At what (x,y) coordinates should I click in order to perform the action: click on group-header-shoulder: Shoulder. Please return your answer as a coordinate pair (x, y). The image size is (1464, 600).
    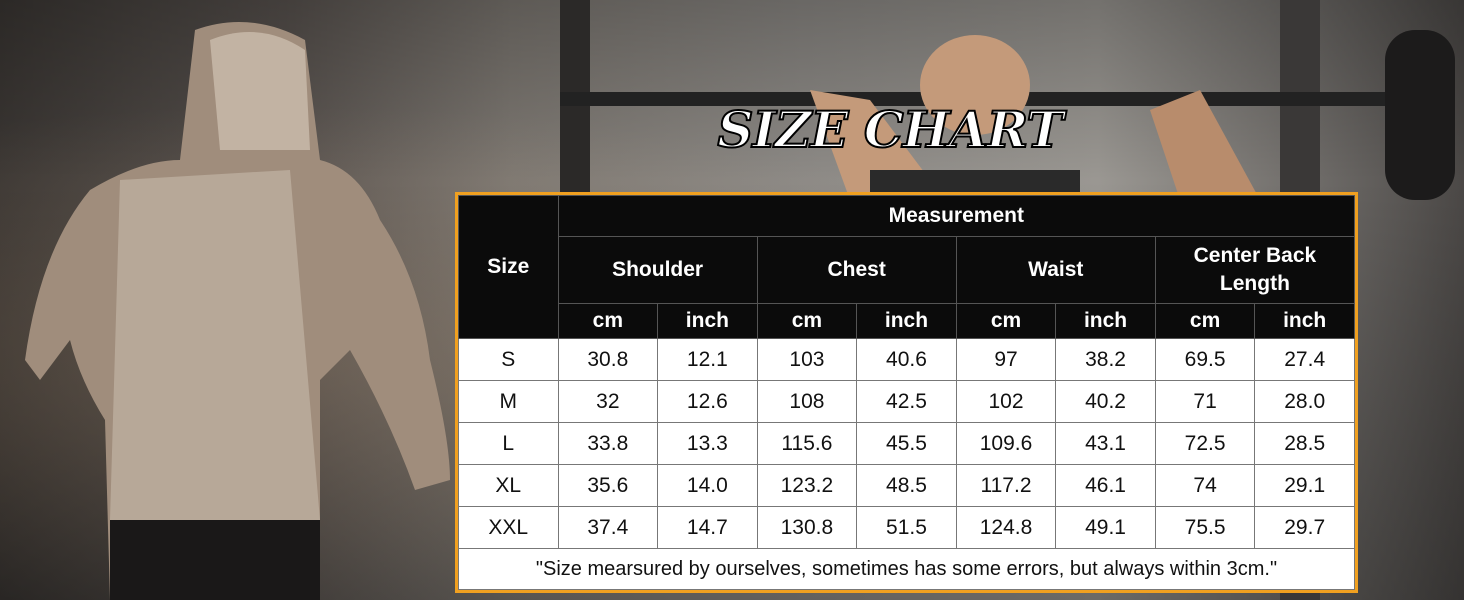
    Looking at the image, I should click on (657, 270).